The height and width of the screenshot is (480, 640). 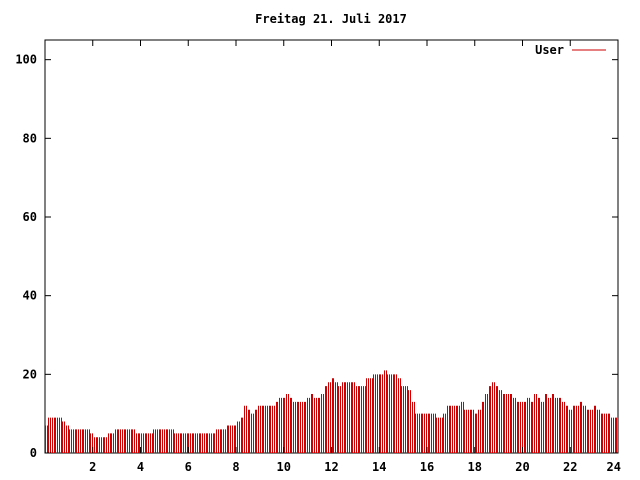 I want to click on x-tick-label: 8, so click(x=235, y=467).